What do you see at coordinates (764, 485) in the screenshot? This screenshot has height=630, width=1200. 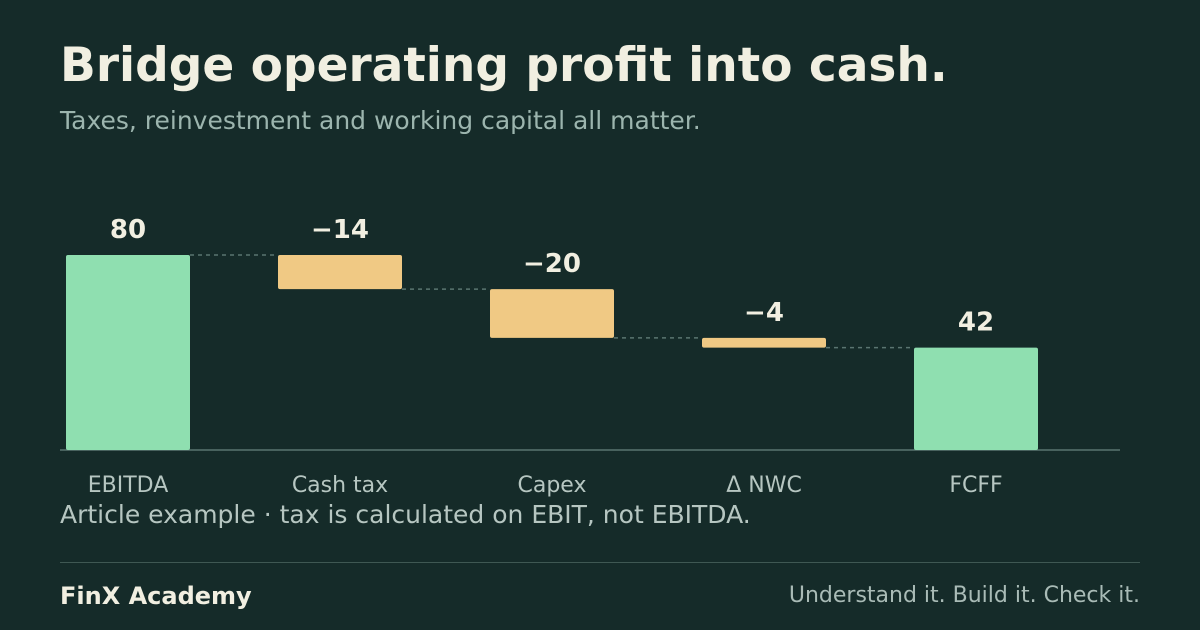 I see `category-label: Δ NWC` at bounding box center [764, 485].